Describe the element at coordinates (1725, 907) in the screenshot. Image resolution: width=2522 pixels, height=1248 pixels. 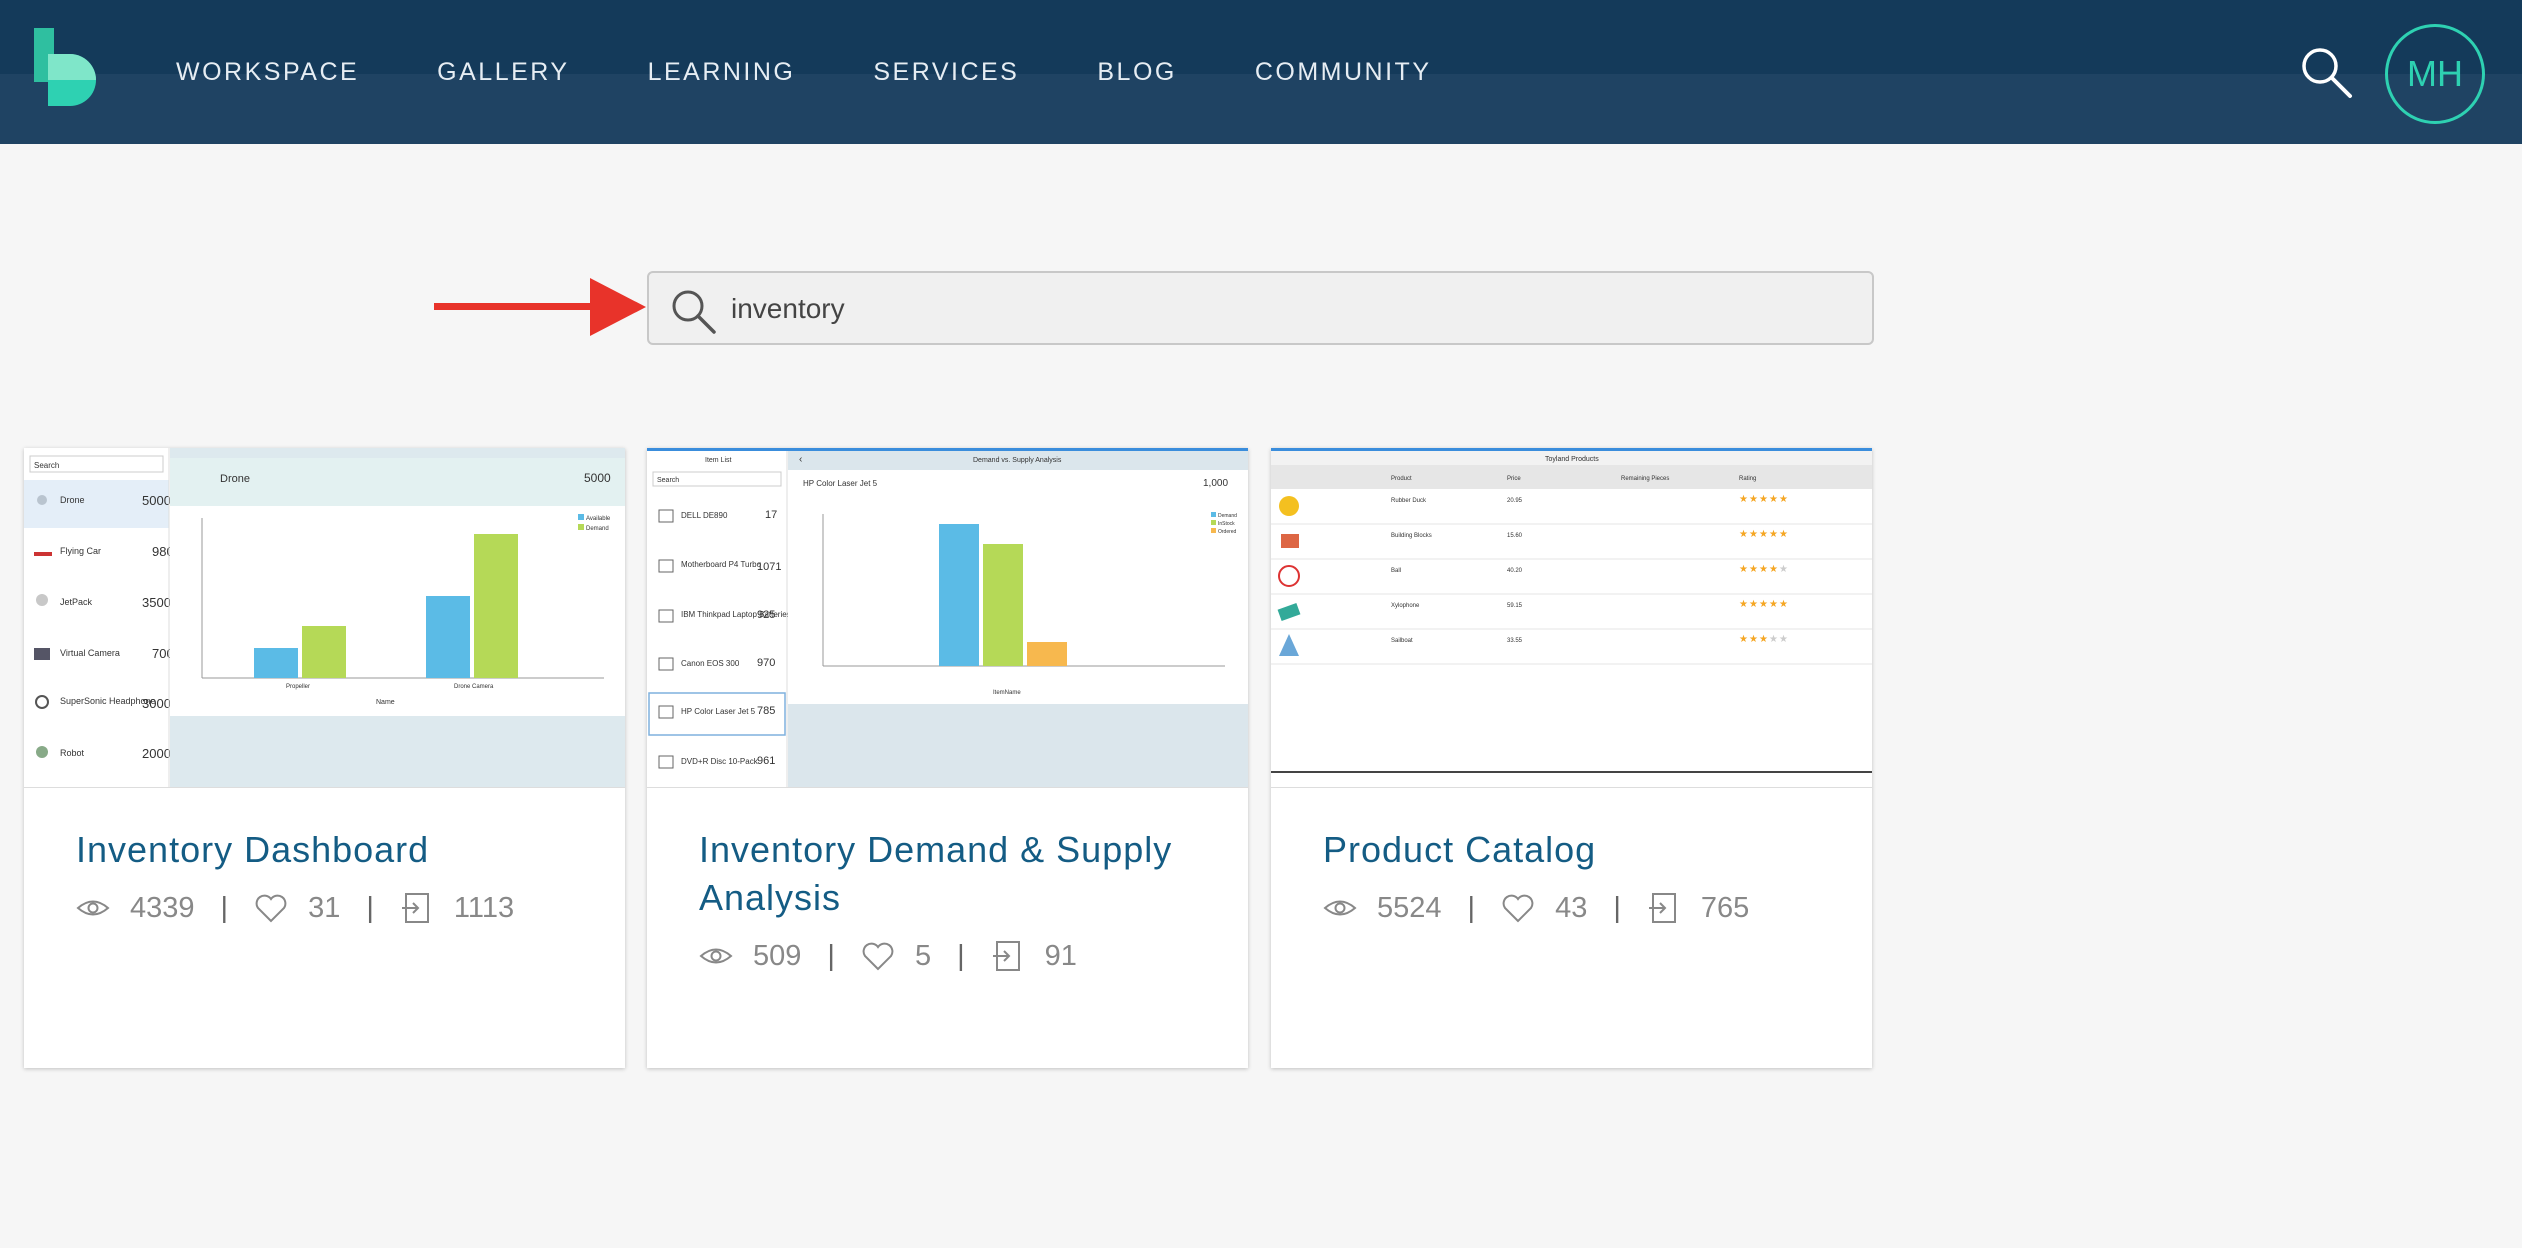
I see `copies-count: 765` at that location.